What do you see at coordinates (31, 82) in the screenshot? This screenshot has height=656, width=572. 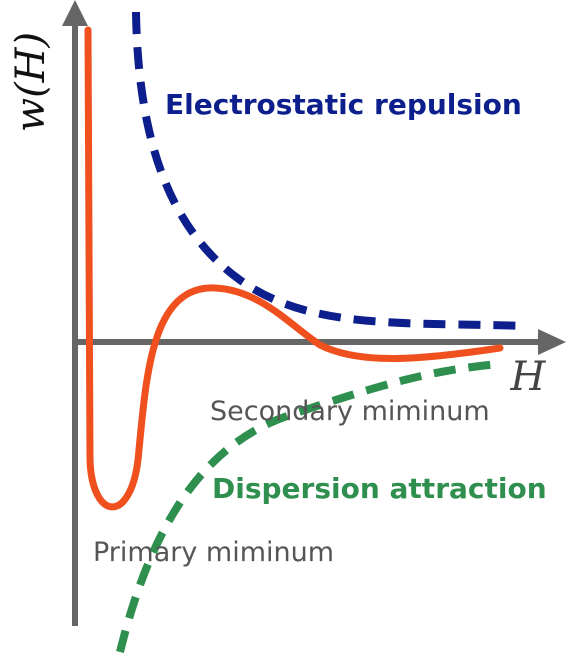 I see `y-axis-label: w(H)` at bounding box center [31, 82].